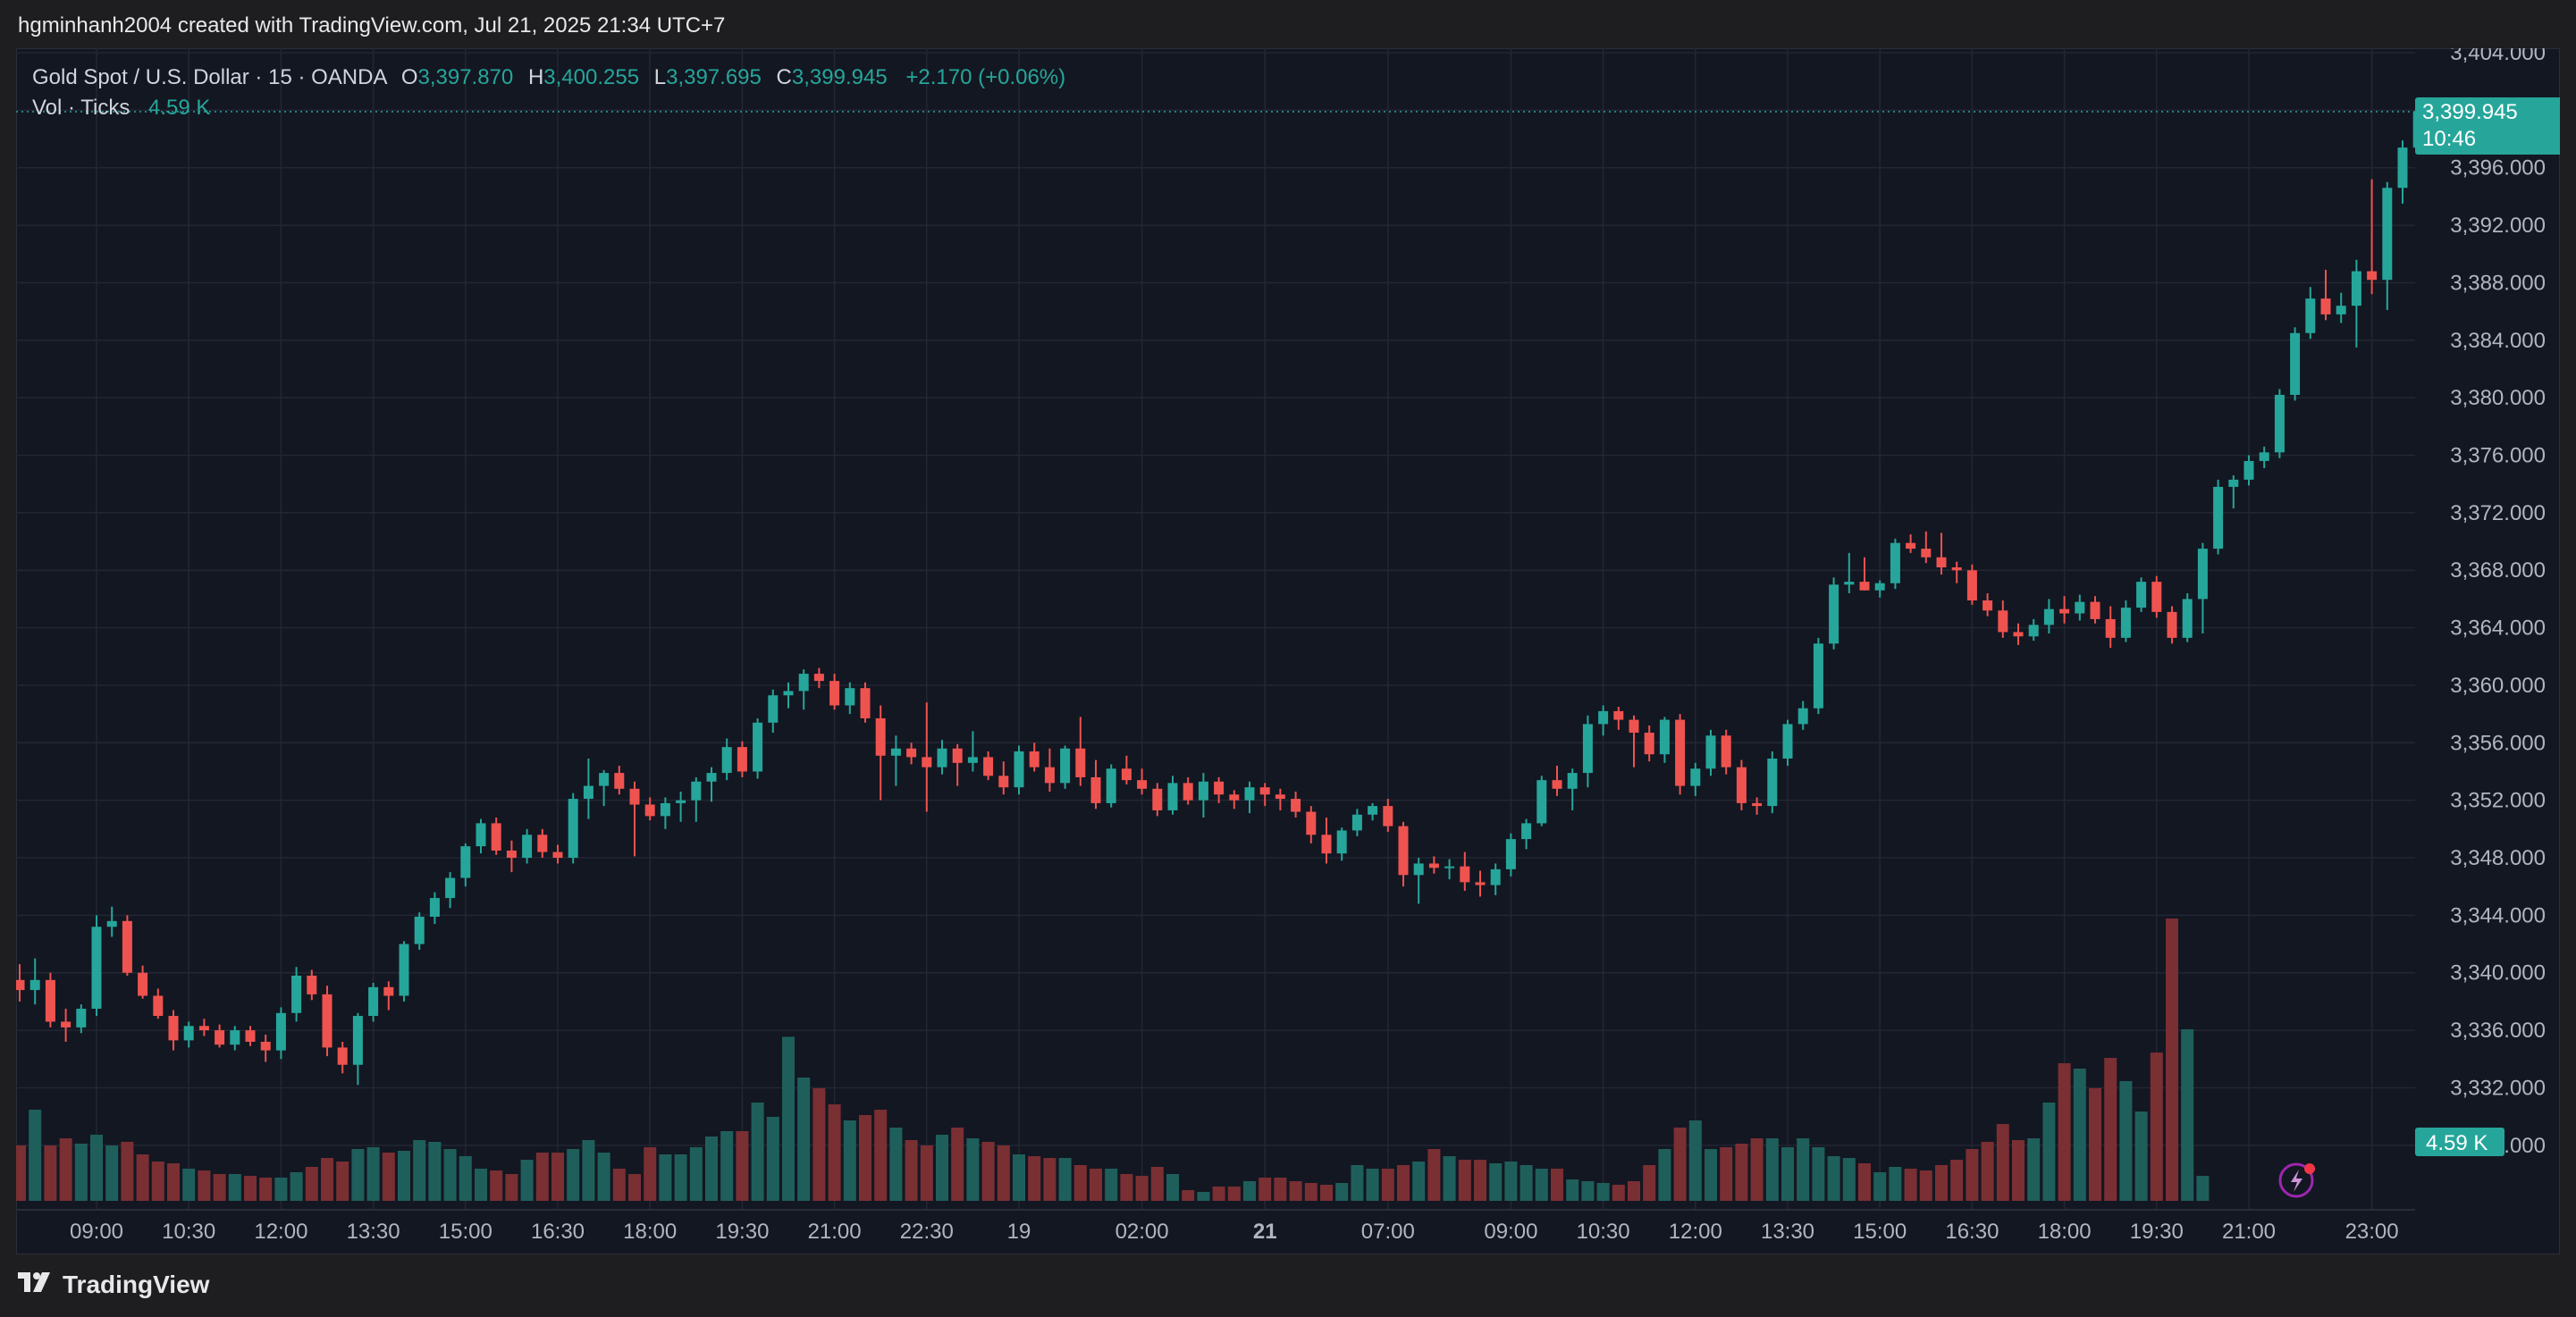 This screenshot has width=2576, height=1317. What do you see at coordinates (1511, 1232) in the screenshot?
I see `time-tick-label: 09:00` at bounding box center [1511, 1232].